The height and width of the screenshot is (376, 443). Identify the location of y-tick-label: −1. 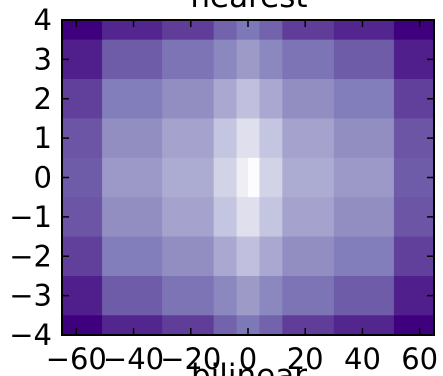
(30, 217).